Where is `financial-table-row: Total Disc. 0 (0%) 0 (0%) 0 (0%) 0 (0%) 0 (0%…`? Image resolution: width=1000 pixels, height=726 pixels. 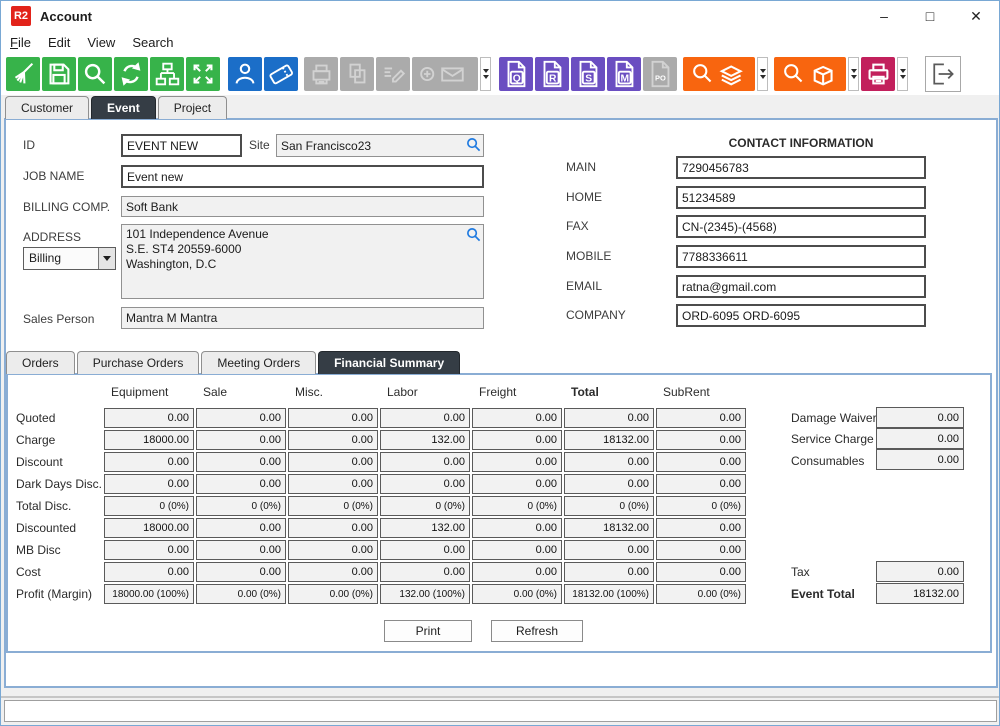 financial-table-row: Total Disc. 0 (0%) 0 (0%) 0 (0%) 0 (0%) 0 (0%… is located at coordinates (378, 506).